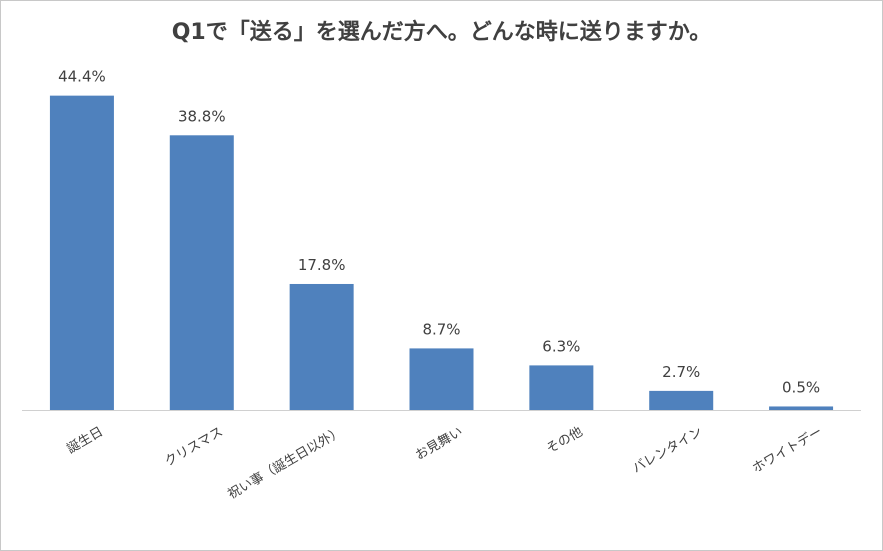 The width and height of the screenshot is (883, 551). What do you see at coordinates (441, 32) in the screenshot?
I see `chart-title: Q1で「送る」を選んだ方へ。どんな時に送りますか。` at bounding box center [441, 32].